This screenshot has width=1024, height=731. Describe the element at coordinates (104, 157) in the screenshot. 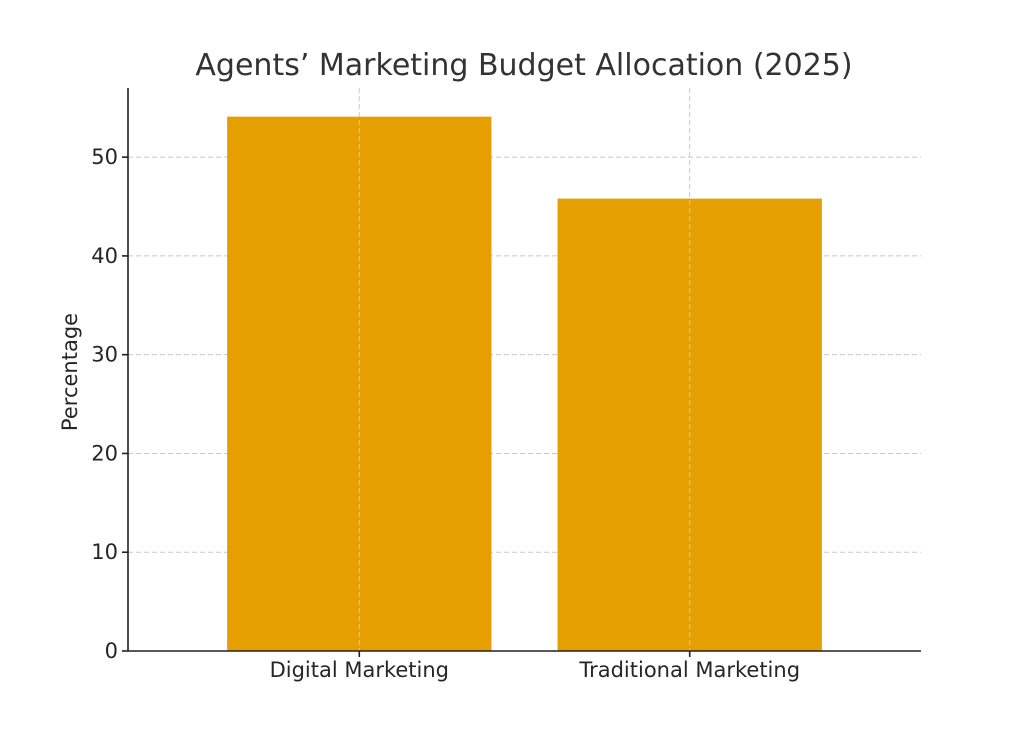

I see `y-tick-label: 50` at that location.